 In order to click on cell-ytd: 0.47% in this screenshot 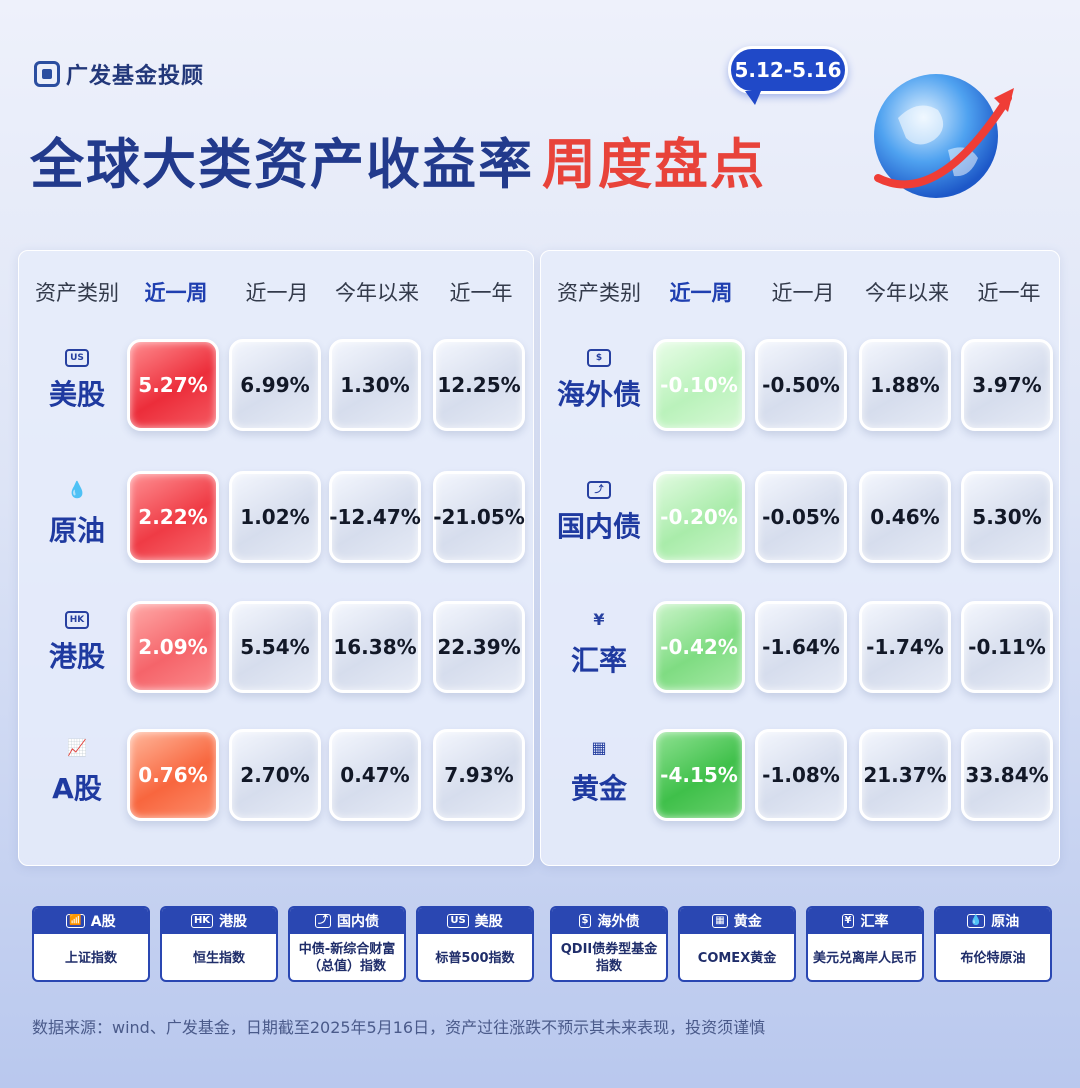, I will do `click(375, 775)`.